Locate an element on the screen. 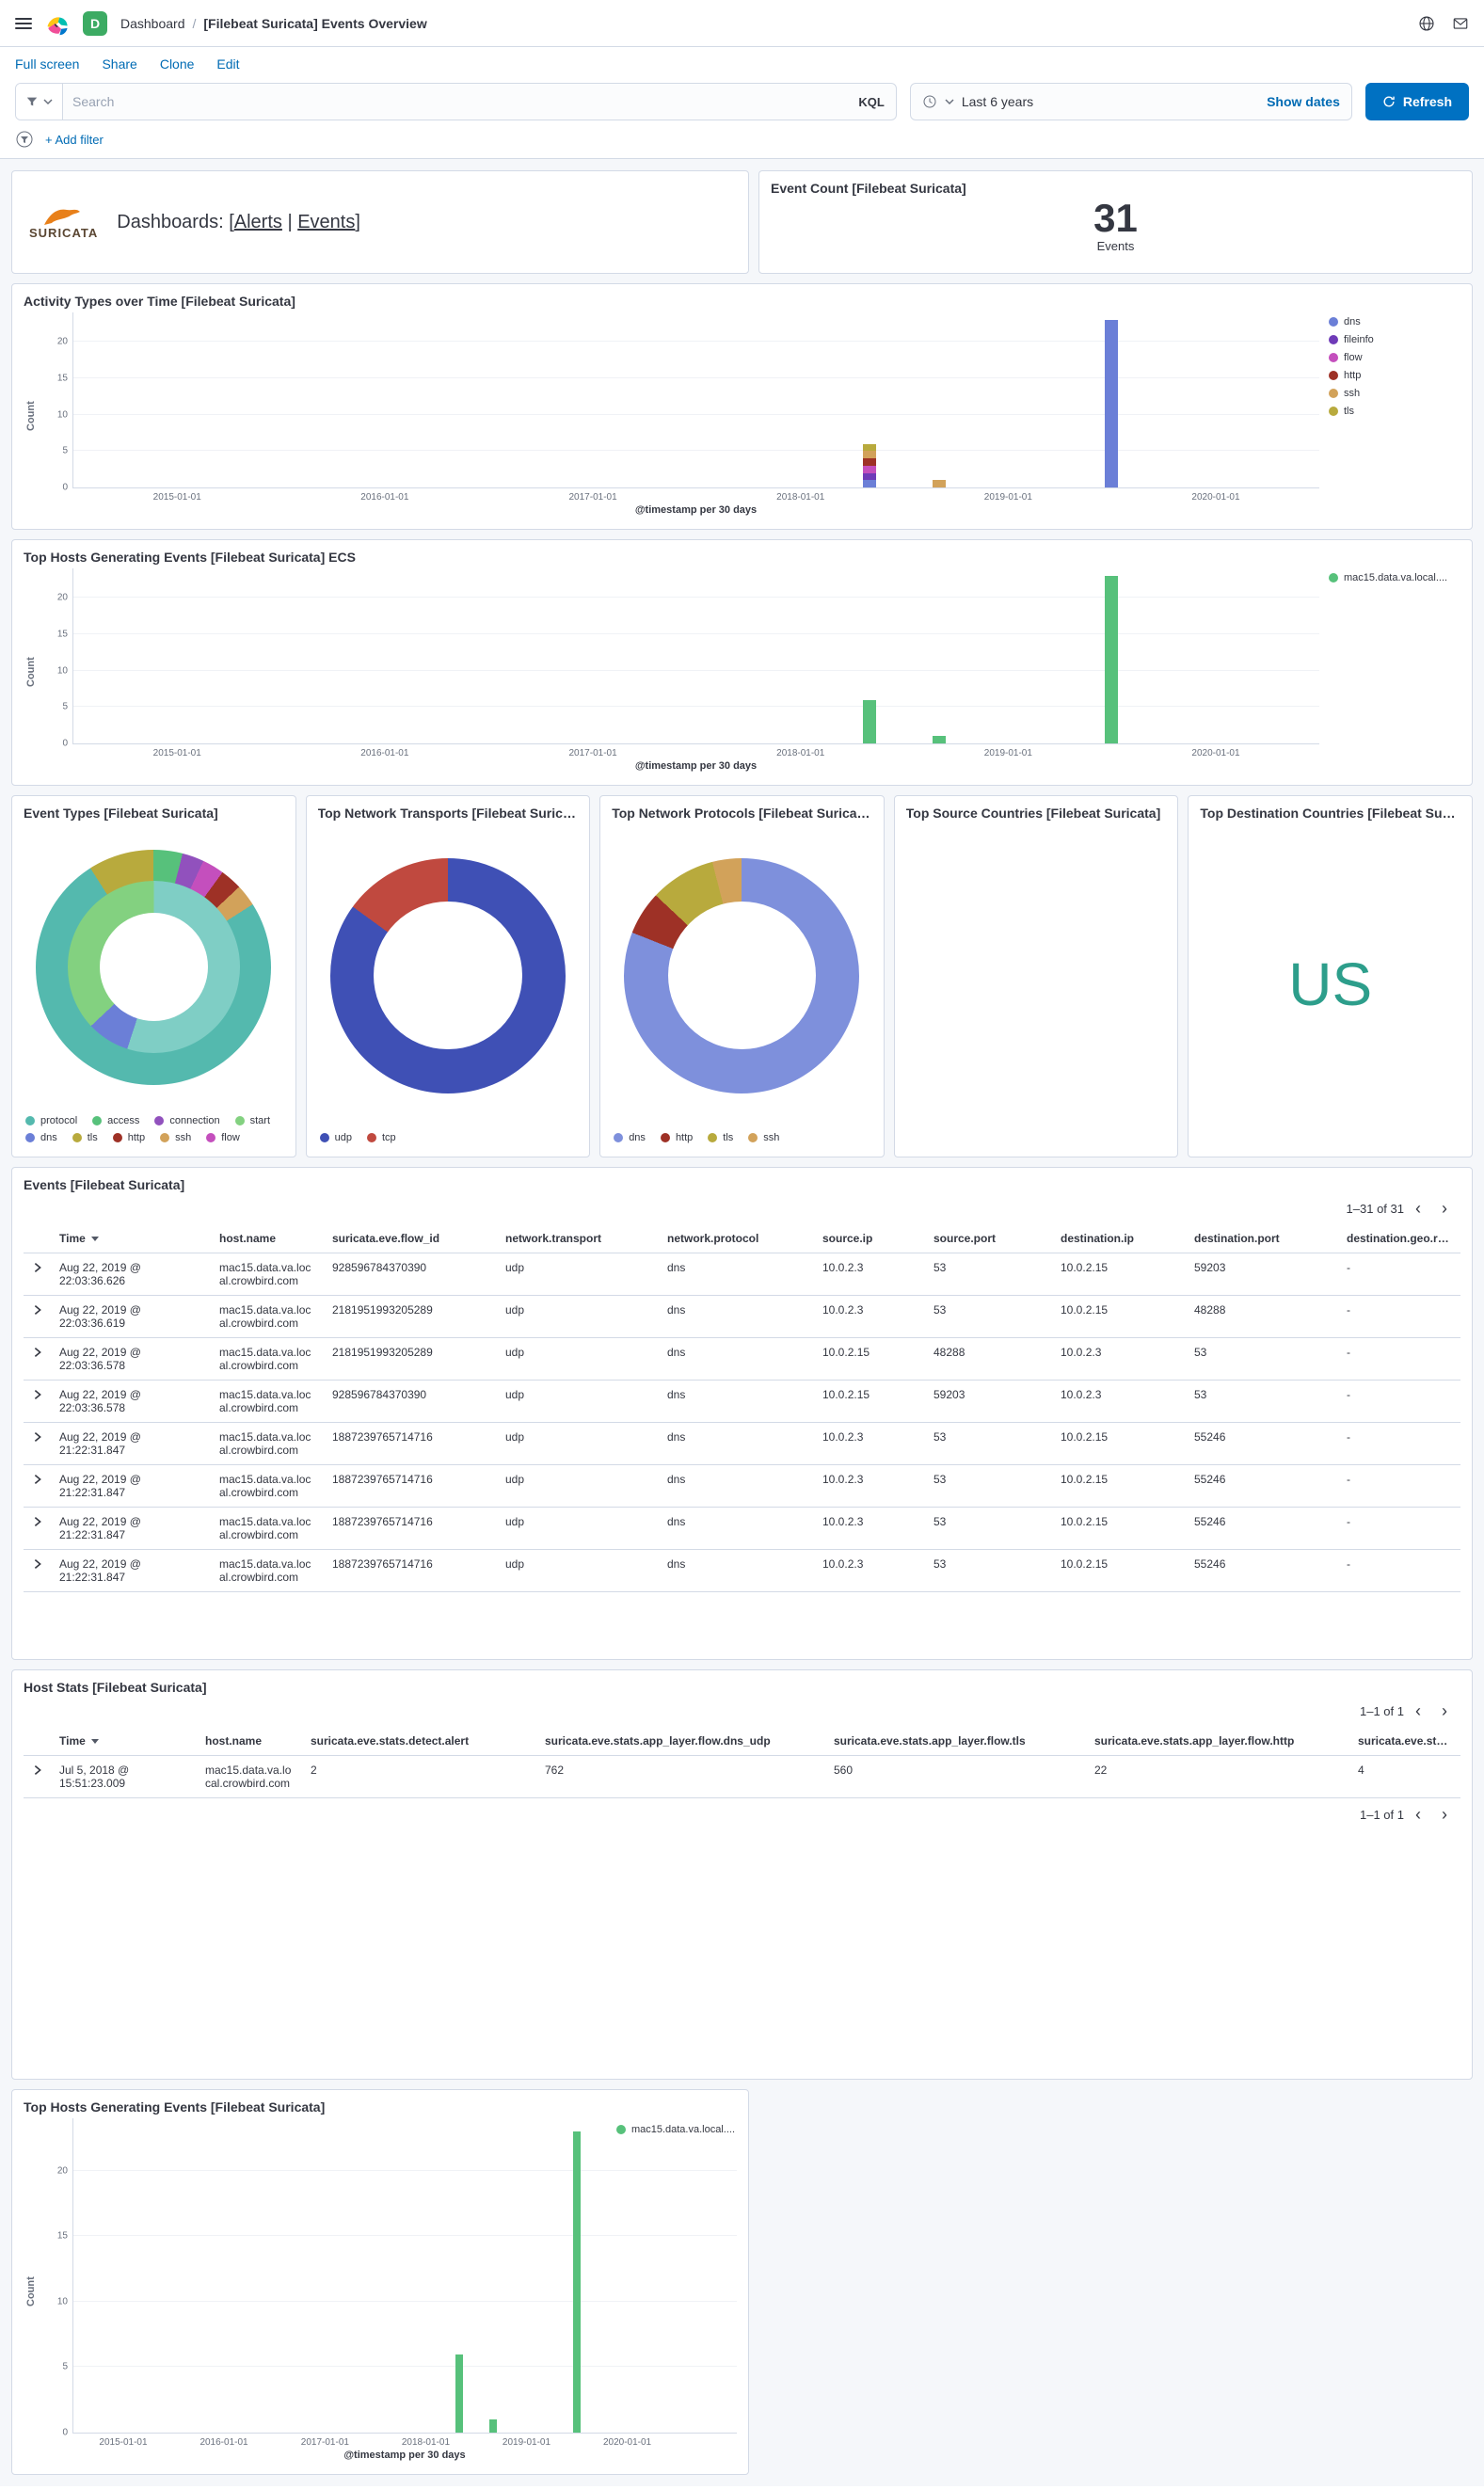 The width and height of the screenshot is (1484, 2490). alerts-dashboard-link: Alerts is located at coordinates (257, 221).